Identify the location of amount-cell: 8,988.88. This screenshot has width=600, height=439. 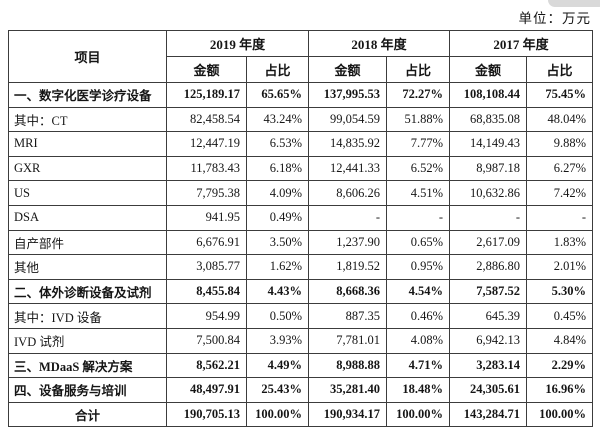
(348, 365).